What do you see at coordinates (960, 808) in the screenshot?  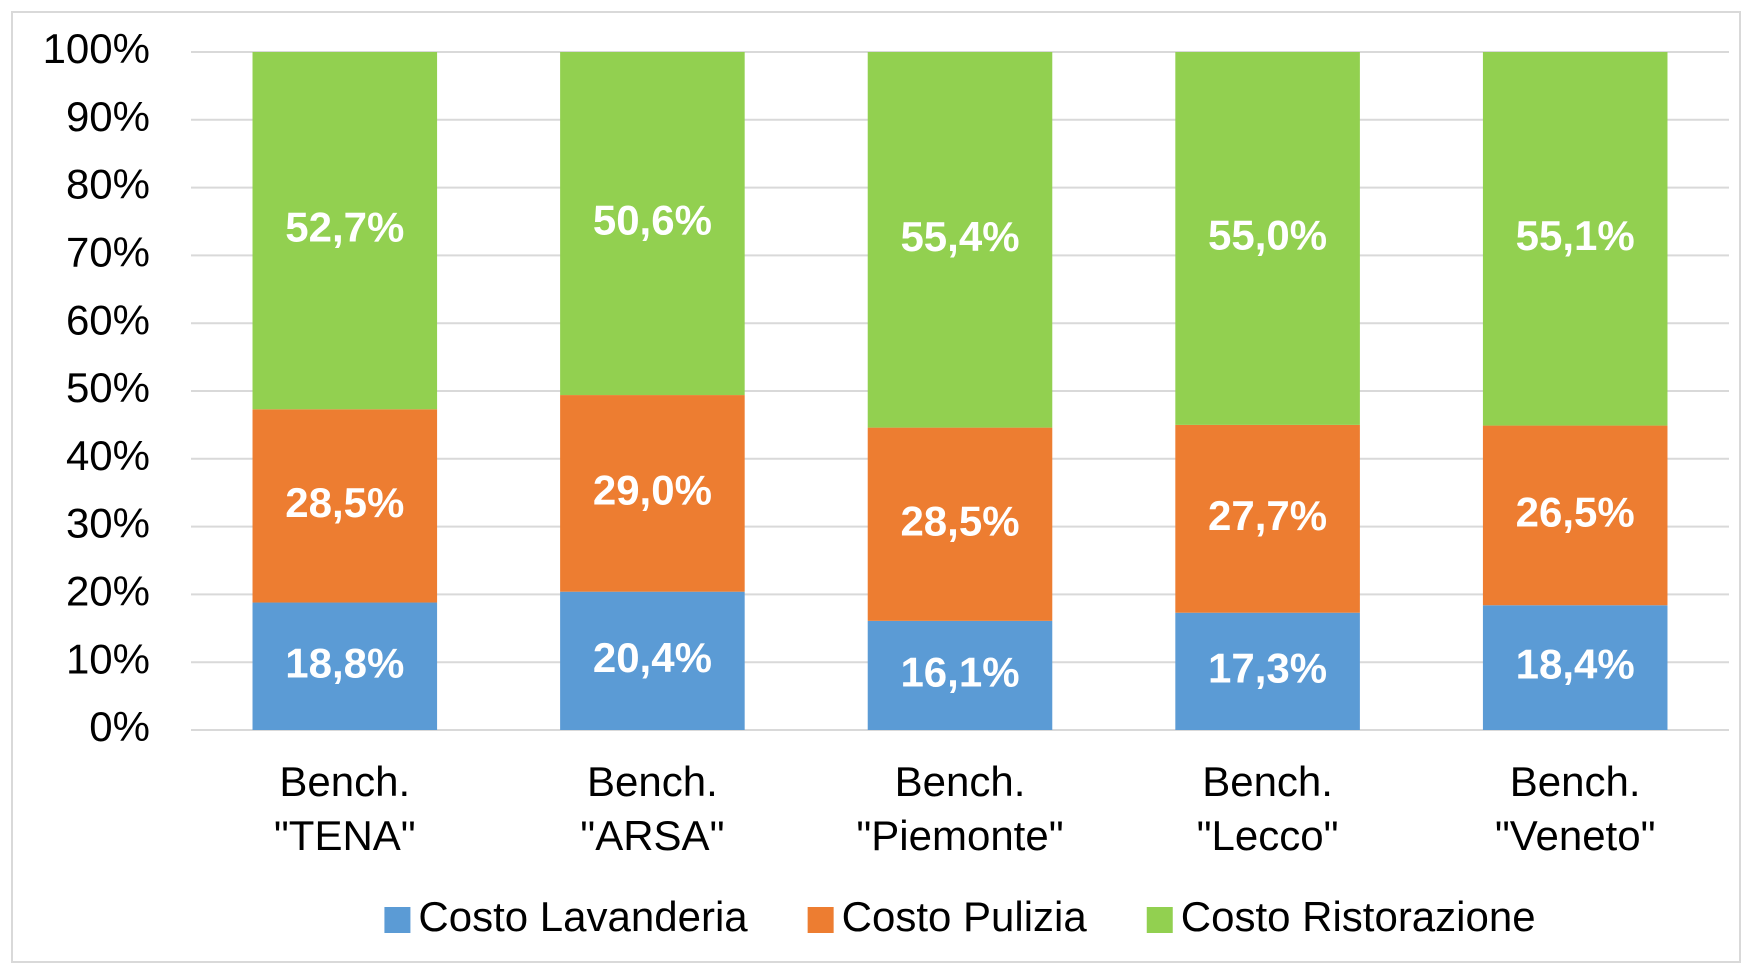 I see `x-tick-label: Bench. "Piemonte"` at bounding box center [960, 808].